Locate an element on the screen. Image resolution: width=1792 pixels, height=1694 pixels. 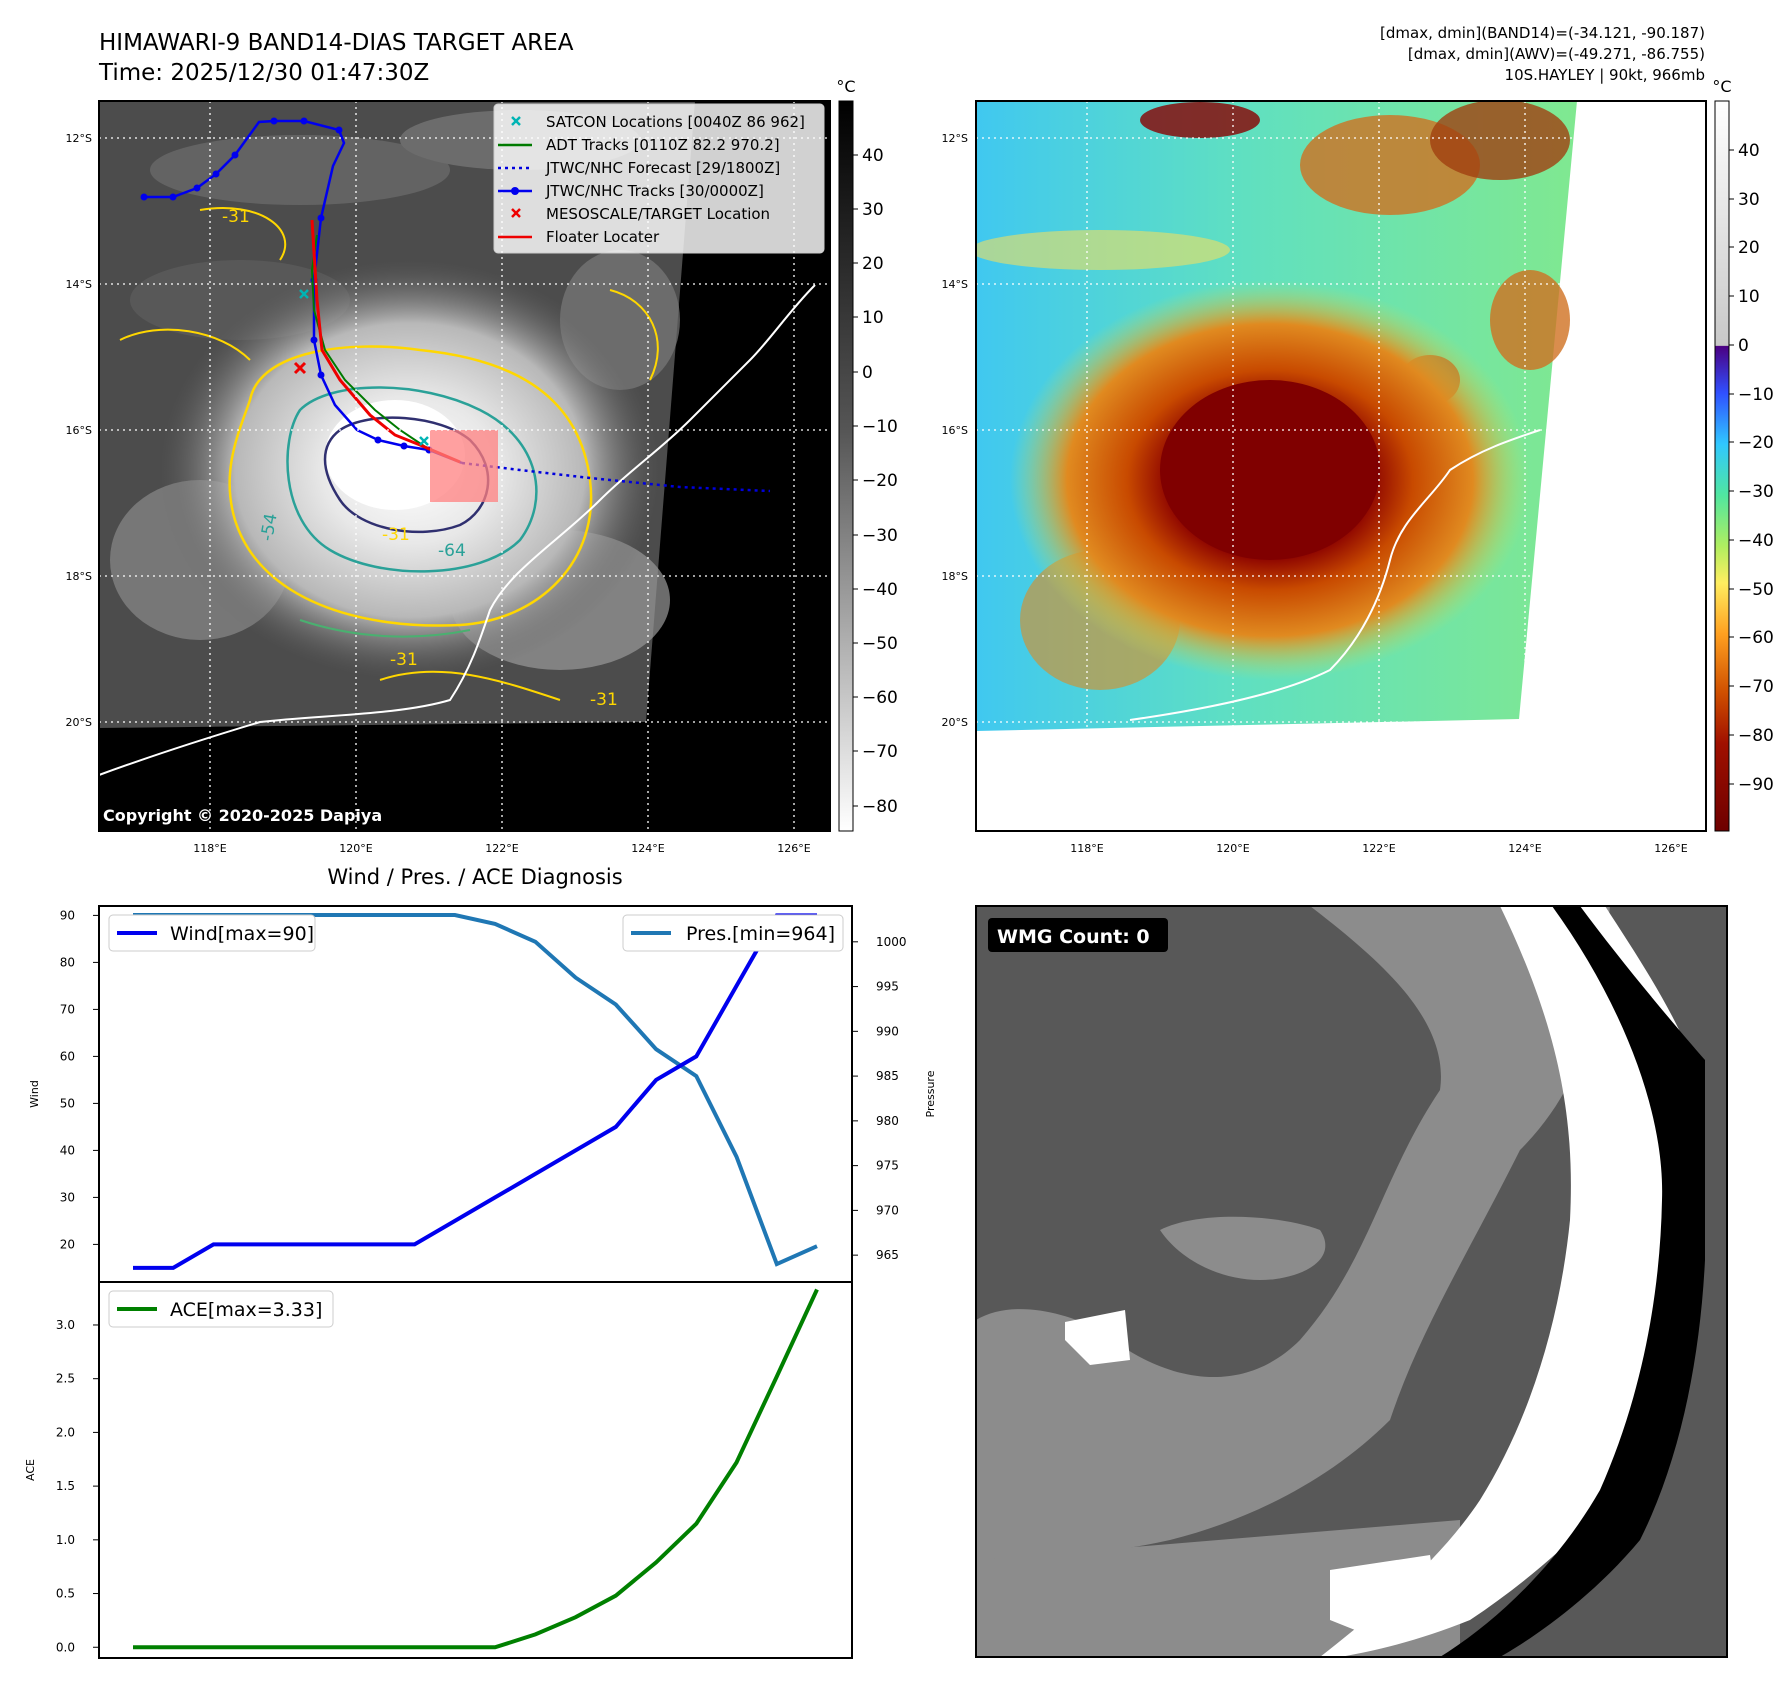
colorbar-tick: 30 is located at coordinates (1749, 200).